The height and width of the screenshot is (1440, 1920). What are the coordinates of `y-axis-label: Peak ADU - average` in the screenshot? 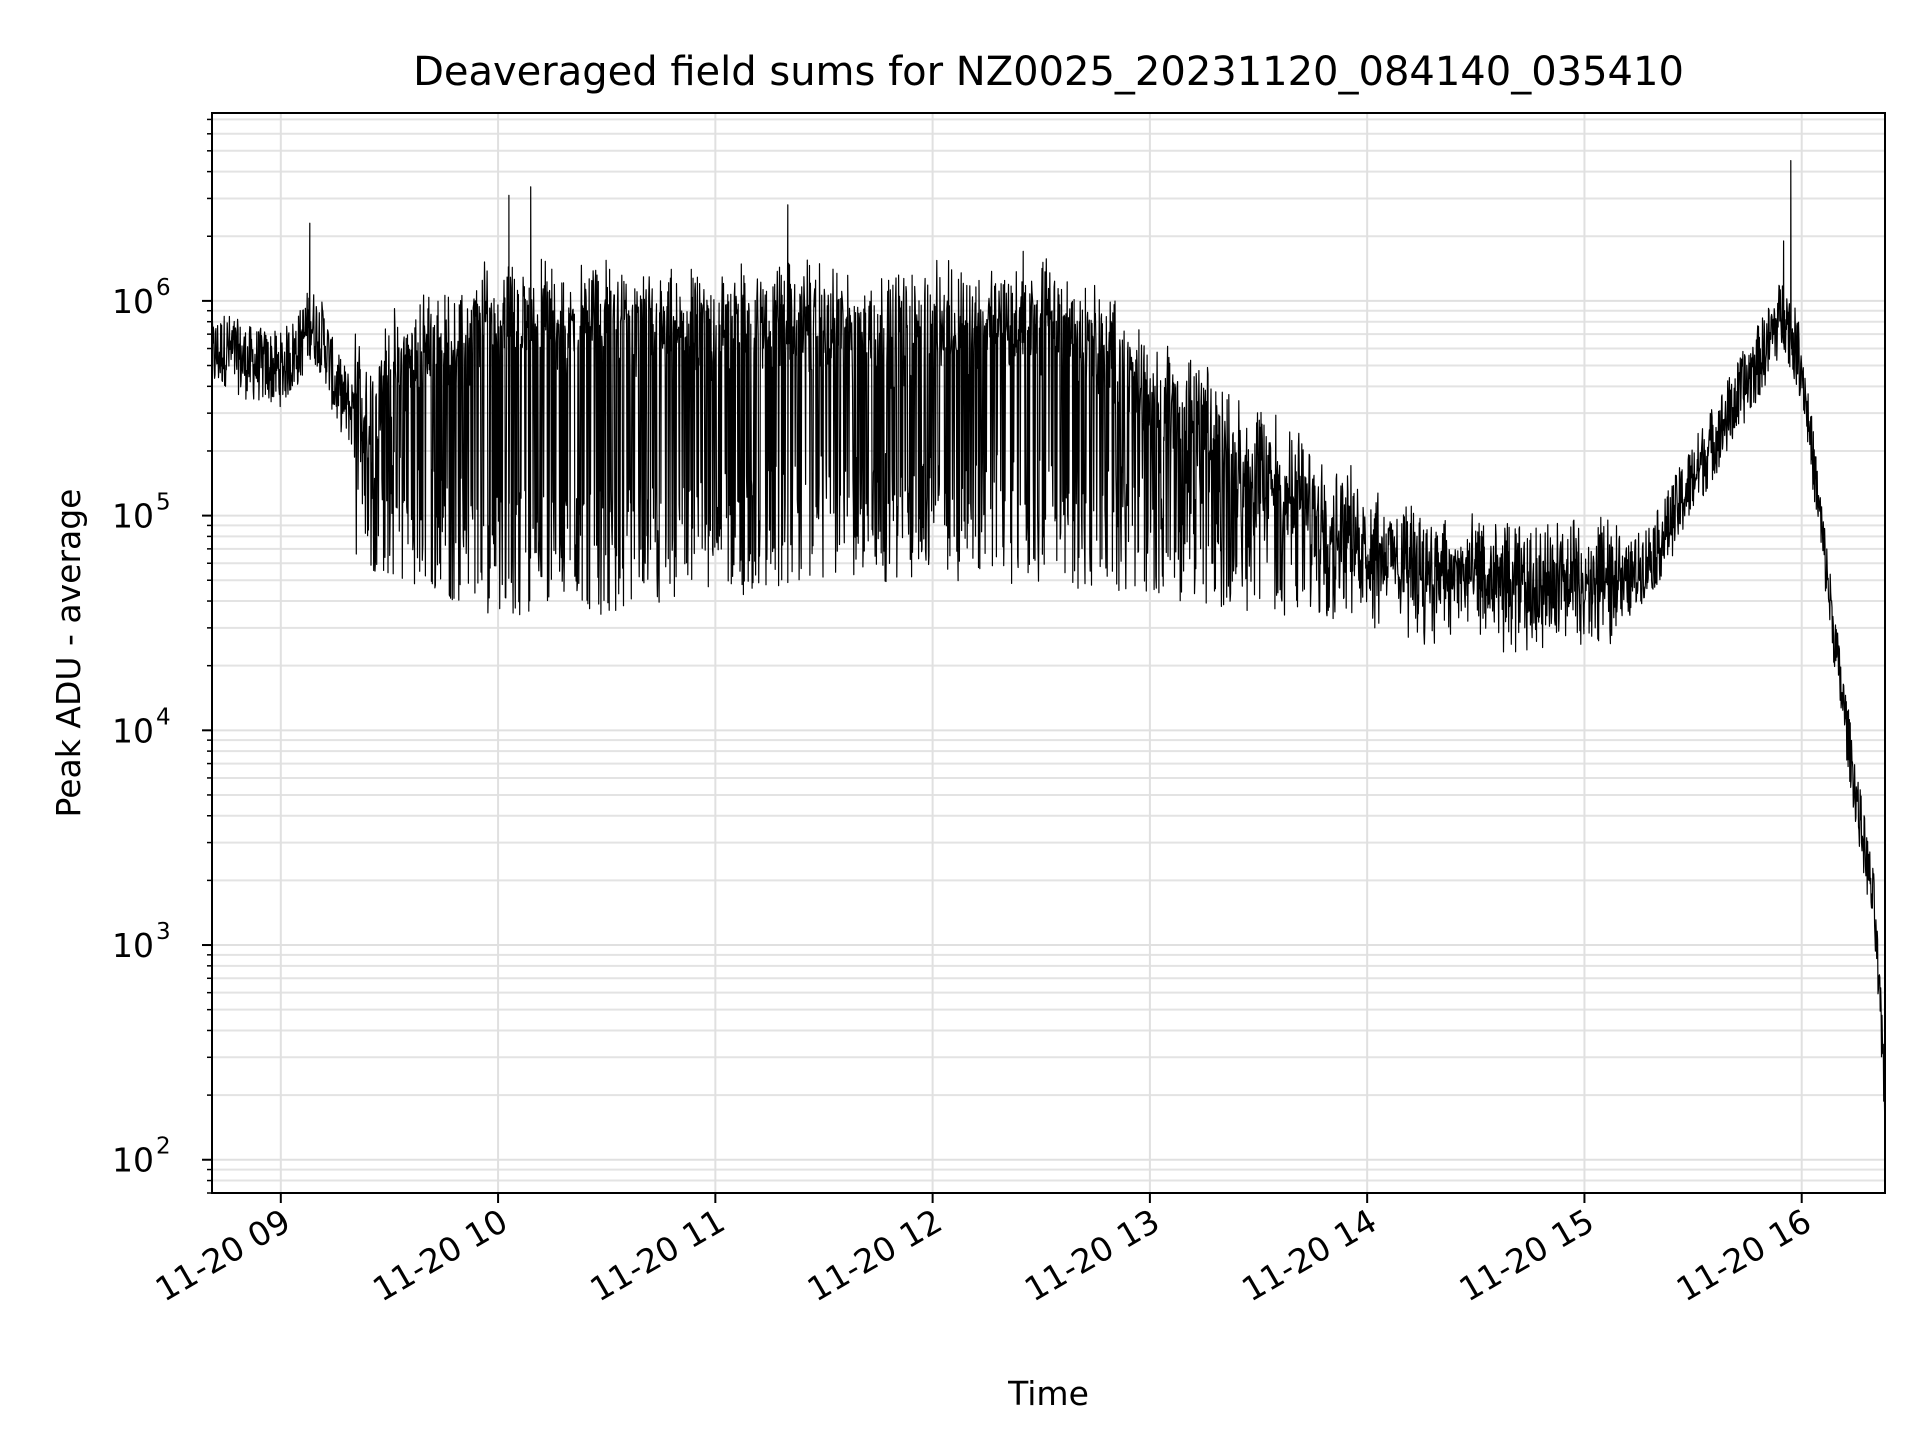 It's located at (68, 653).